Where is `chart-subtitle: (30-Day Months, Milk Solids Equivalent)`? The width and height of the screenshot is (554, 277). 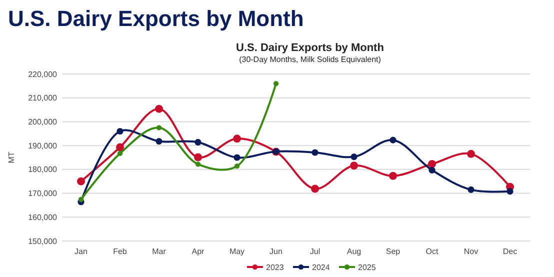
chart-subtitle: (30-Day Months, Milk Solids Equivalent) is located at coordinates (310, 59).